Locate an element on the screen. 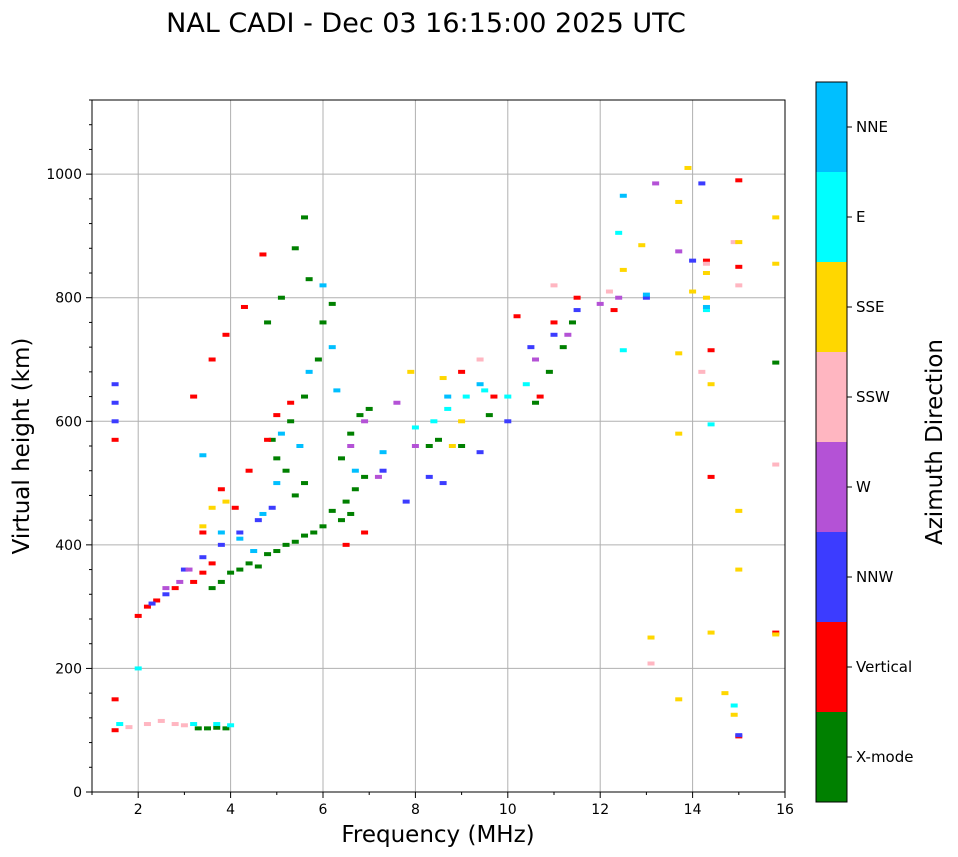 The height and width of the screenshot is (857, 958). colorbar-tick-label: SSW is located at coordinates (873, 397).